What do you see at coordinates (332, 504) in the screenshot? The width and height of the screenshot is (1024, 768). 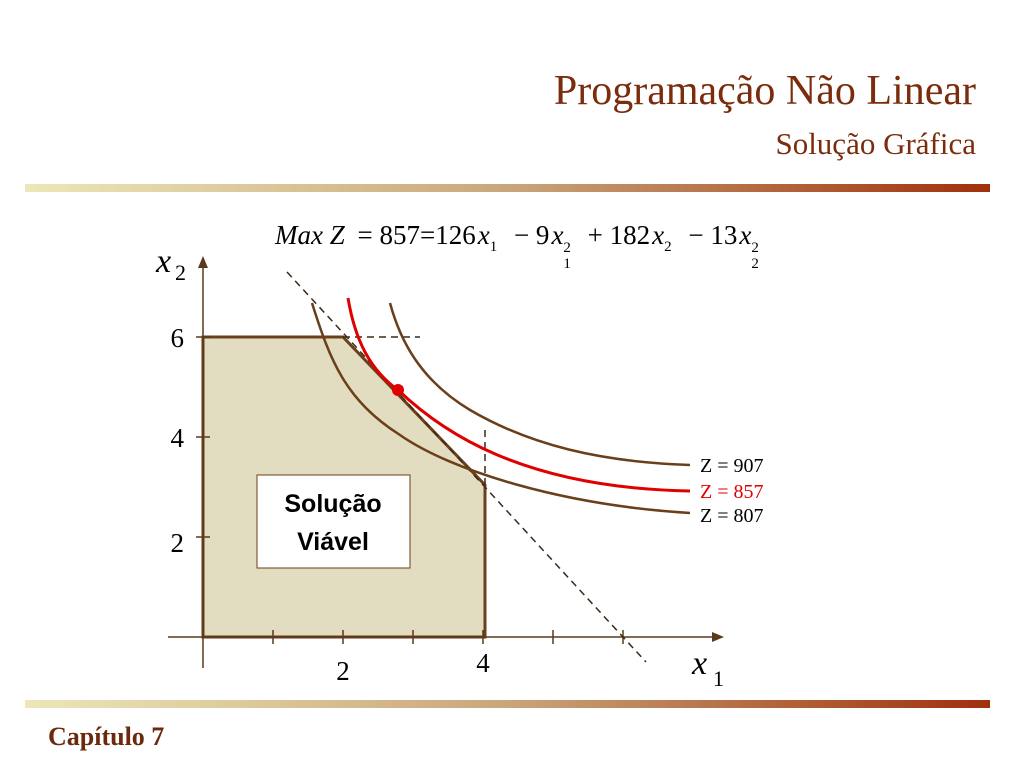 I see `region-label: Solução` at bounding box center [332, 504].